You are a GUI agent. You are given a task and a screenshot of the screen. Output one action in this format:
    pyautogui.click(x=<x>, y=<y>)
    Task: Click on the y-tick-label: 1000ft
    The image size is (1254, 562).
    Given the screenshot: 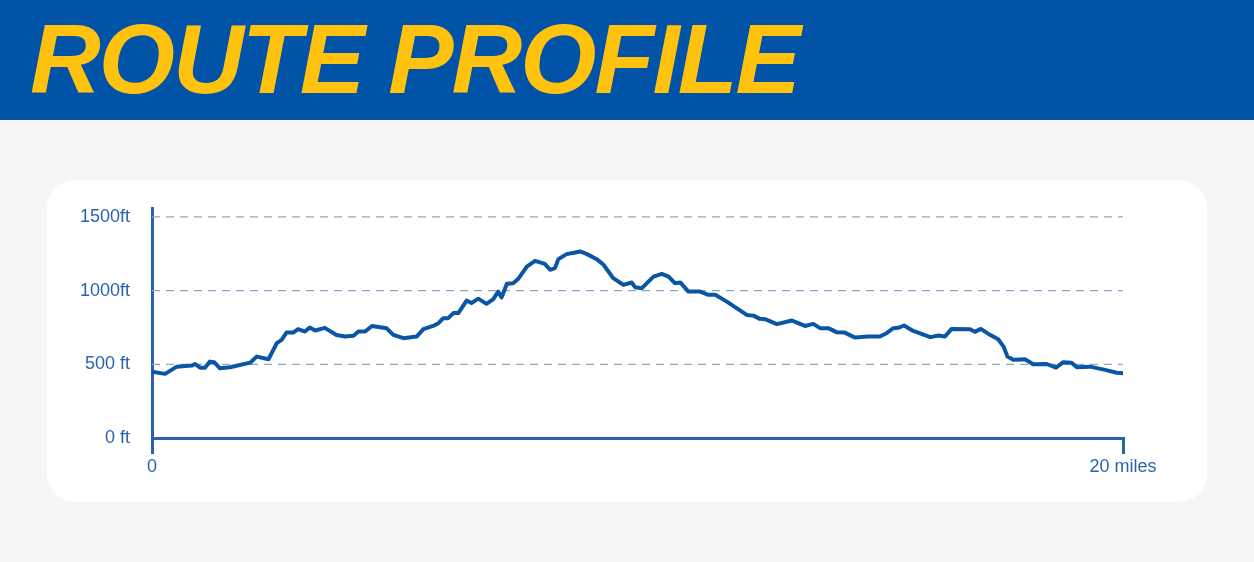 What is the action you would take?
    pyautogui.click(x=104, y=289)
    